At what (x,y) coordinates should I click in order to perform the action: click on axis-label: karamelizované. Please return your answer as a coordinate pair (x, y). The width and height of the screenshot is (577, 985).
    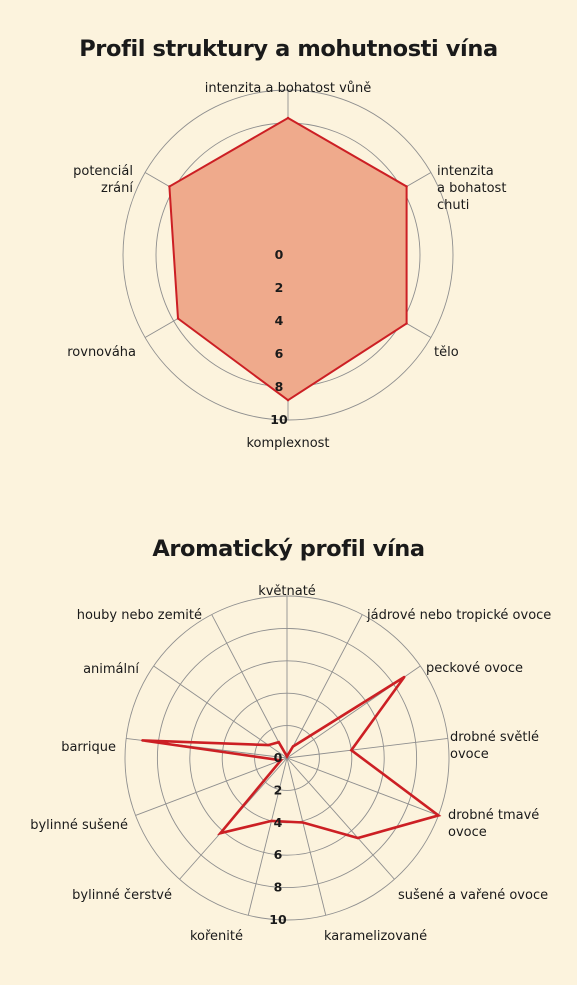
    Looking at the image, I should click on (375, 936).